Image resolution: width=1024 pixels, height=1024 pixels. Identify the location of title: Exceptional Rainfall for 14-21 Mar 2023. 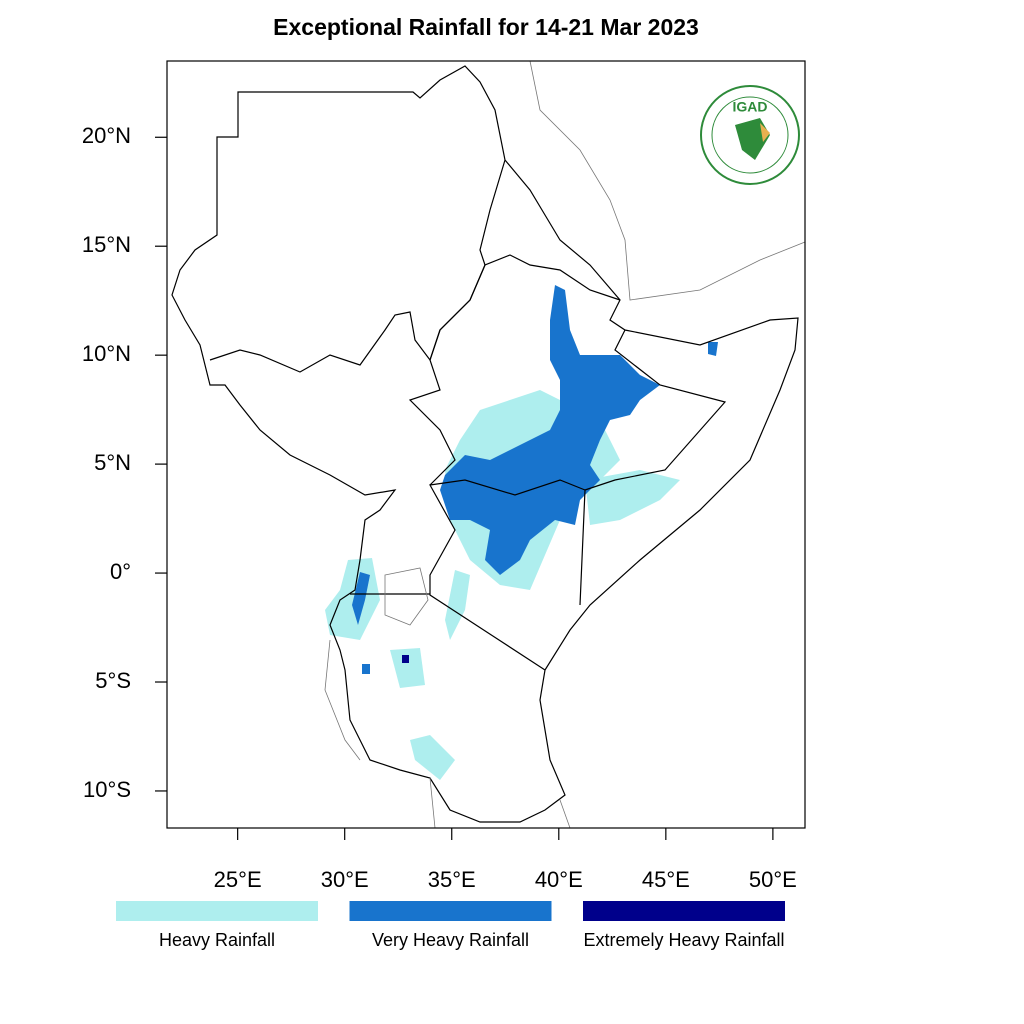
(486, 27).